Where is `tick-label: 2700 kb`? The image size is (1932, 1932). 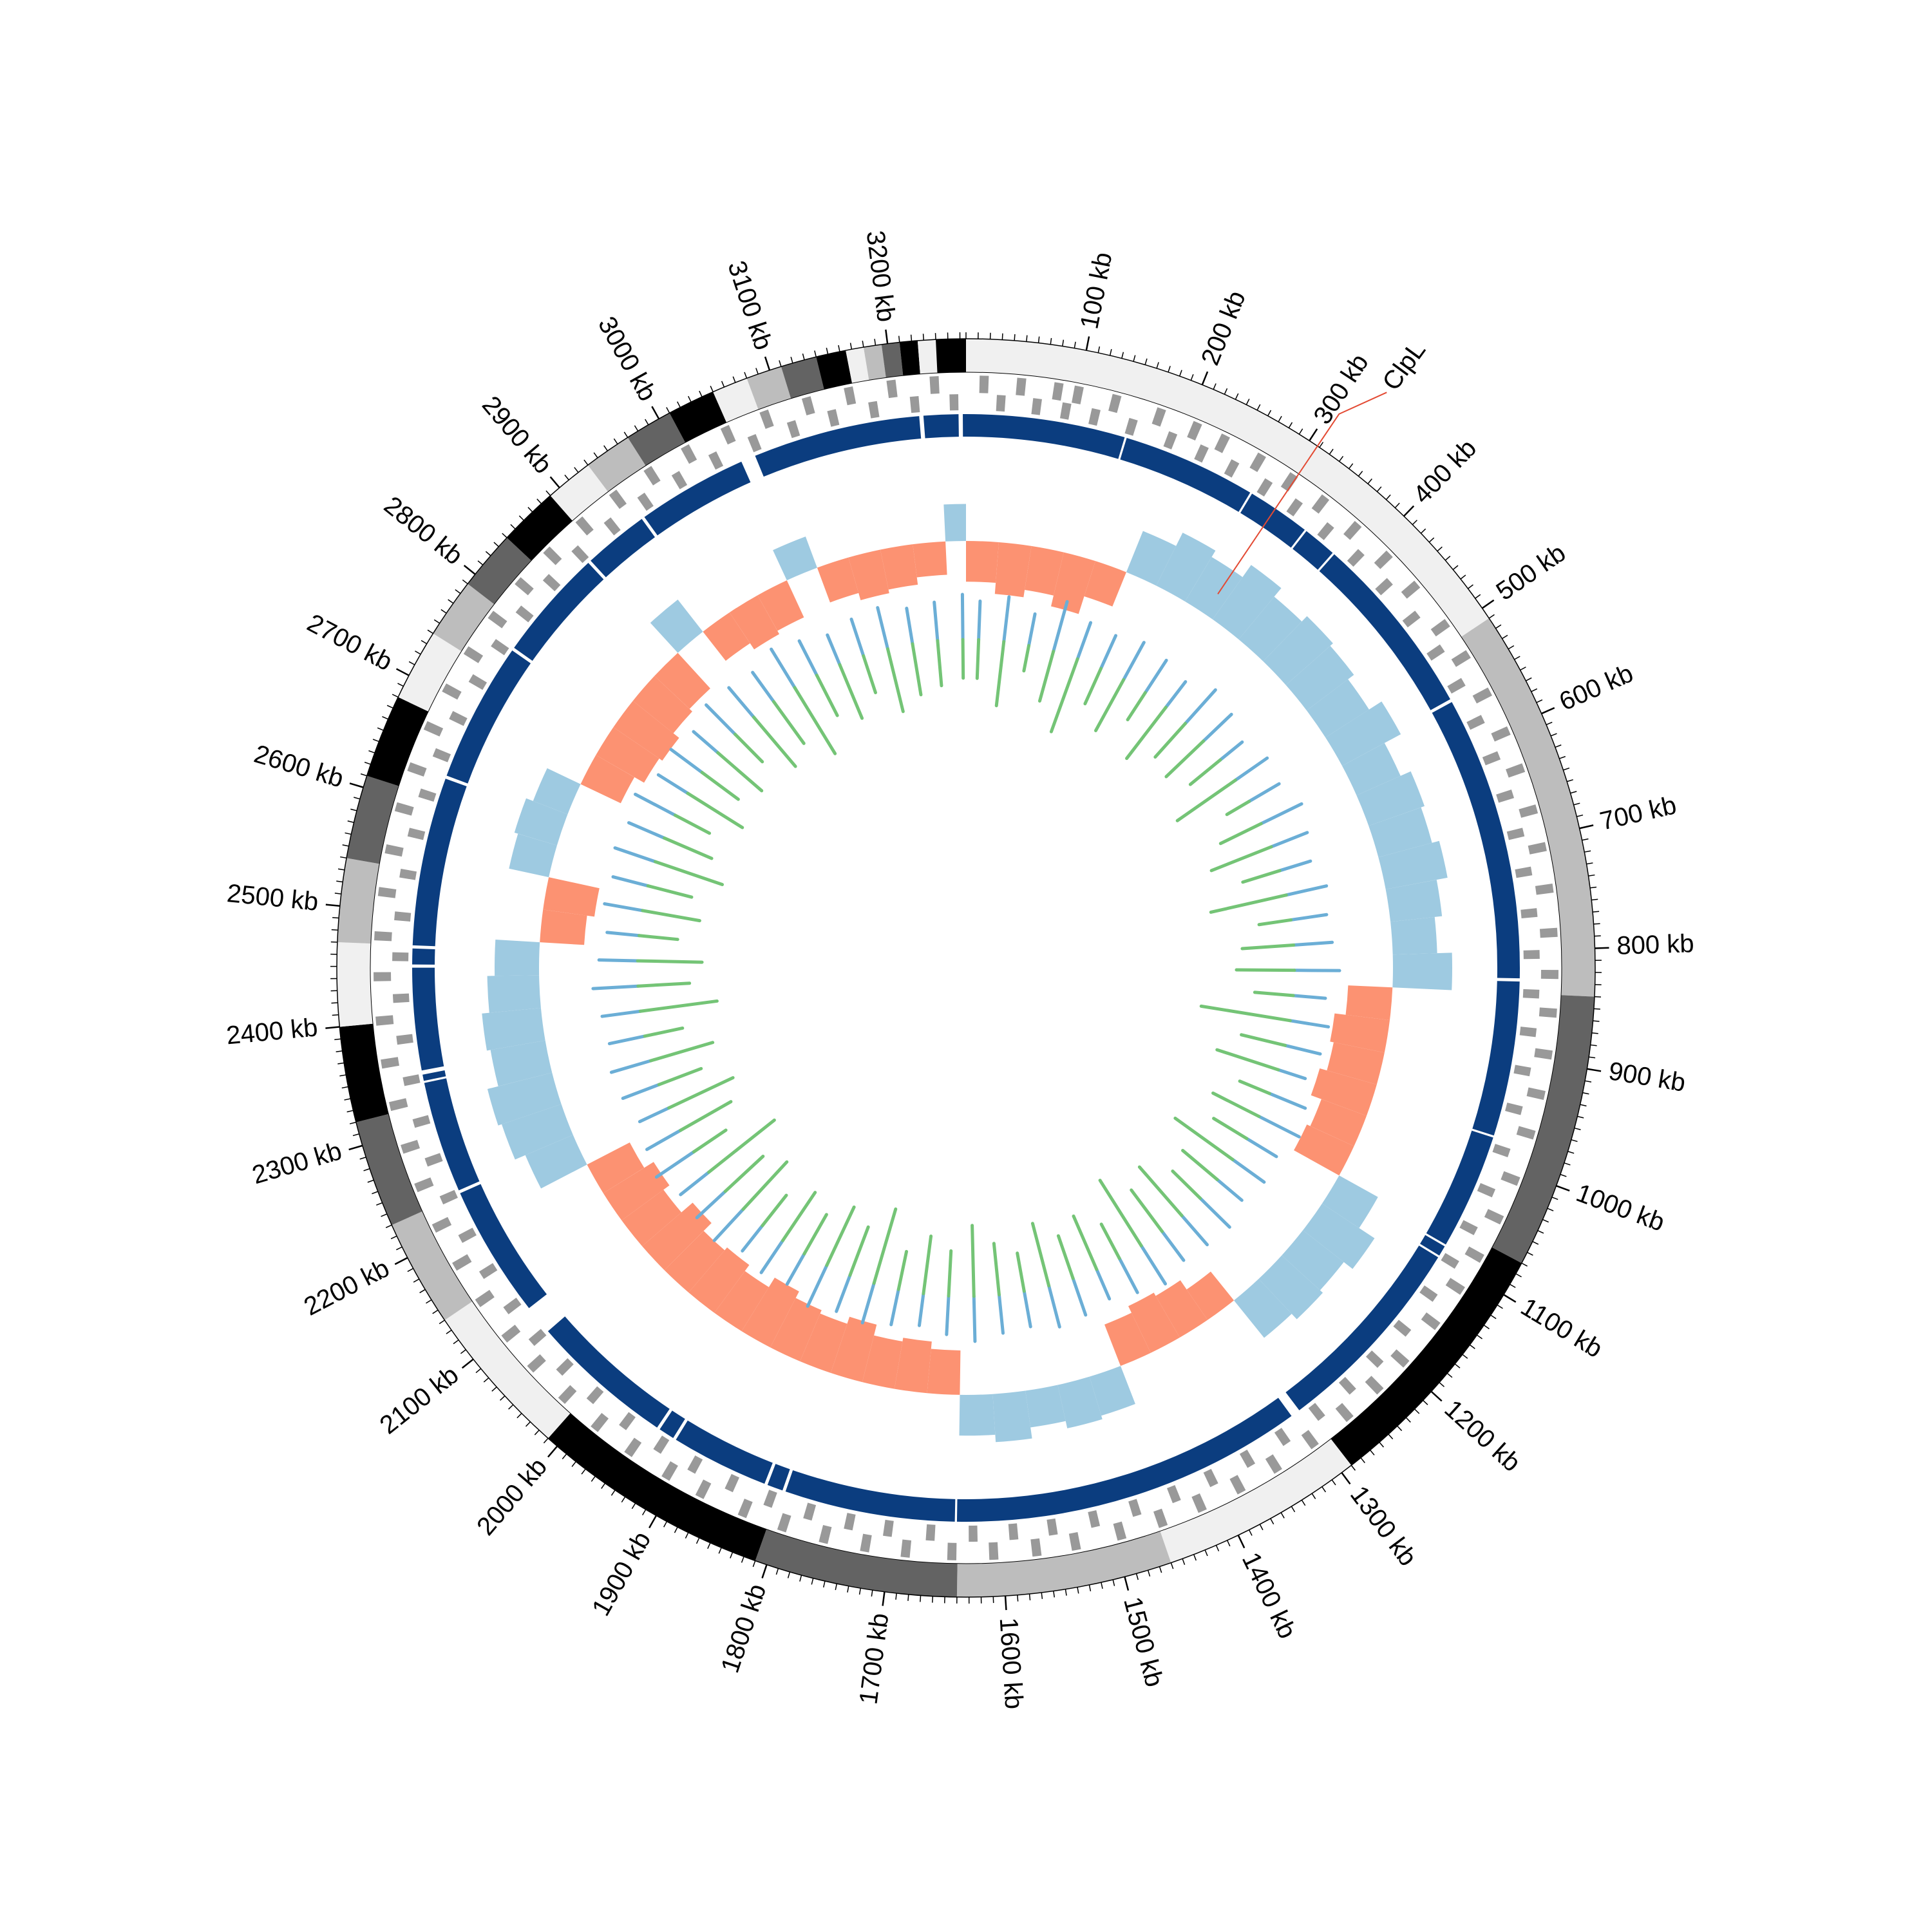
tick-label: 2700 kb is located at coordinates (350, 642).